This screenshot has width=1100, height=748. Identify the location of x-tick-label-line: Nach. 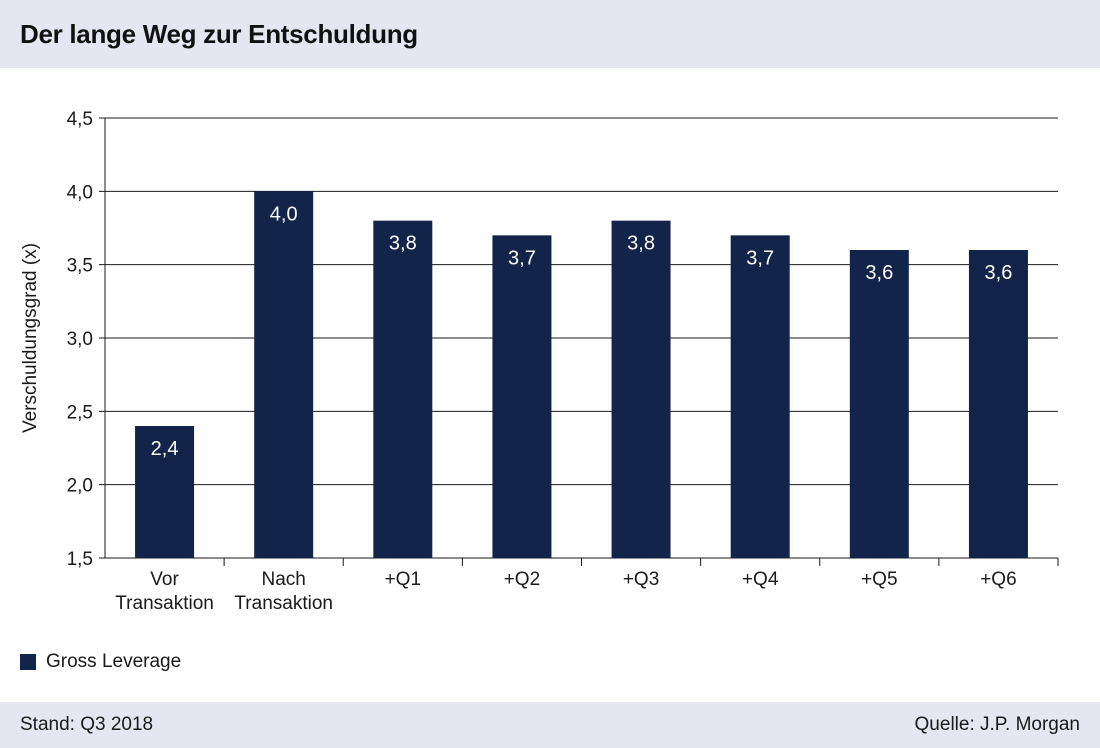
(284, 579).